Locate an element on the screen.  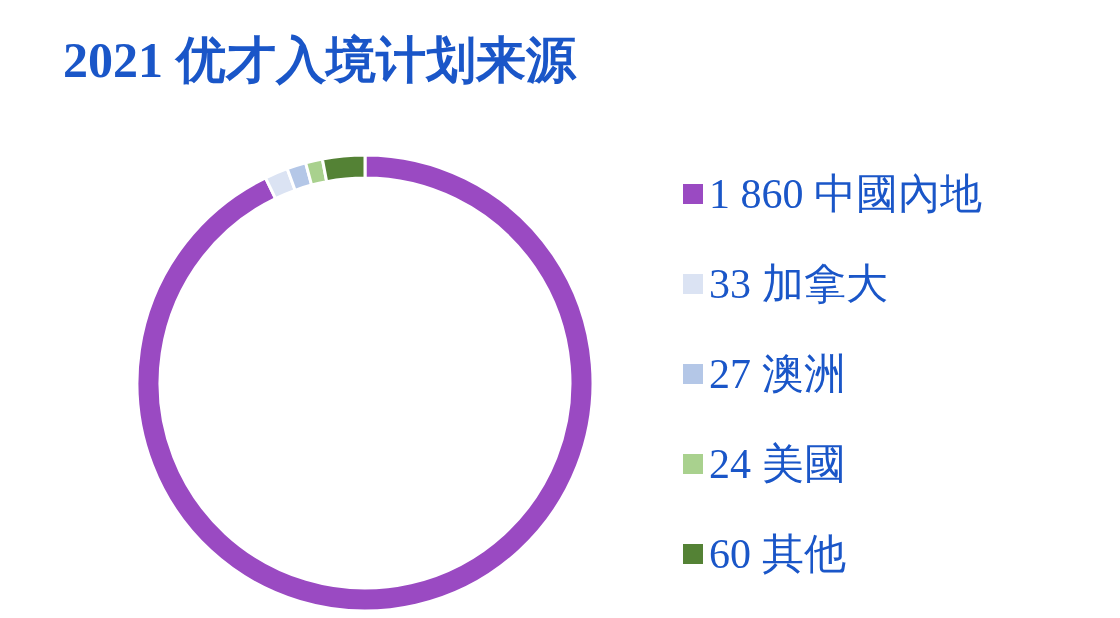
legend-label: 1 860 中國內地 is located at coordinates (845, 194).